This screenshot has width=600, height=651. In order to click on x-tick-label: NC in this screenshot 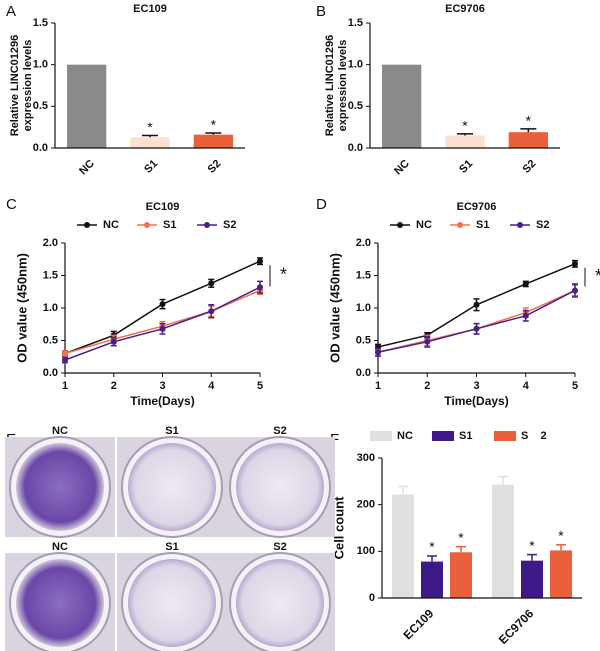, I will do `click(87, 168)`.